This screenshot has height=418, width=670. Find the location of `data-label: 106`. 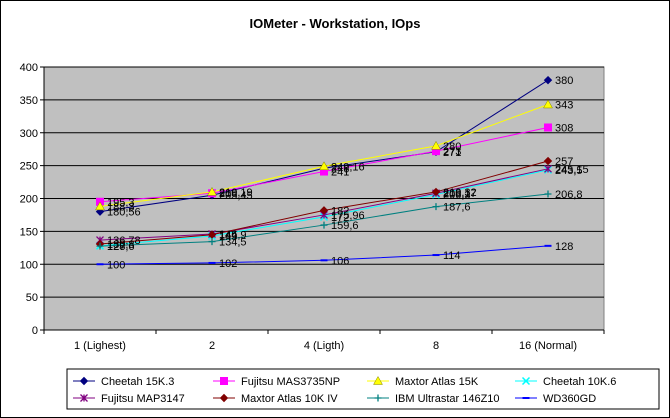

data-label: 106 is located at coordinates (340, 261).